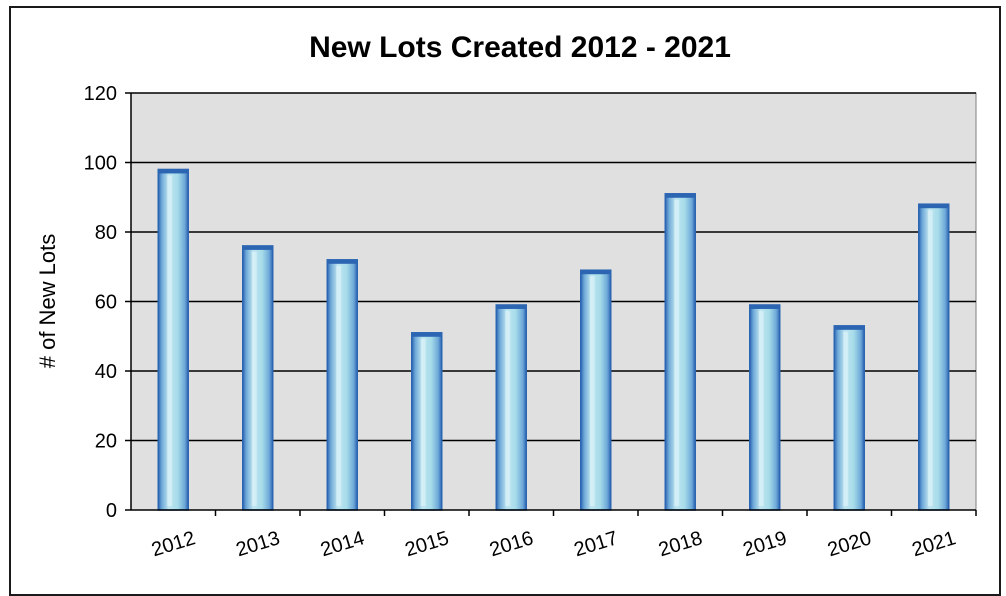 The height and width of the screenshot is (596, 1006). Describe the element at coordinates (106, 233) in the screenshot. I see `y-tick-label: 80` at that location.